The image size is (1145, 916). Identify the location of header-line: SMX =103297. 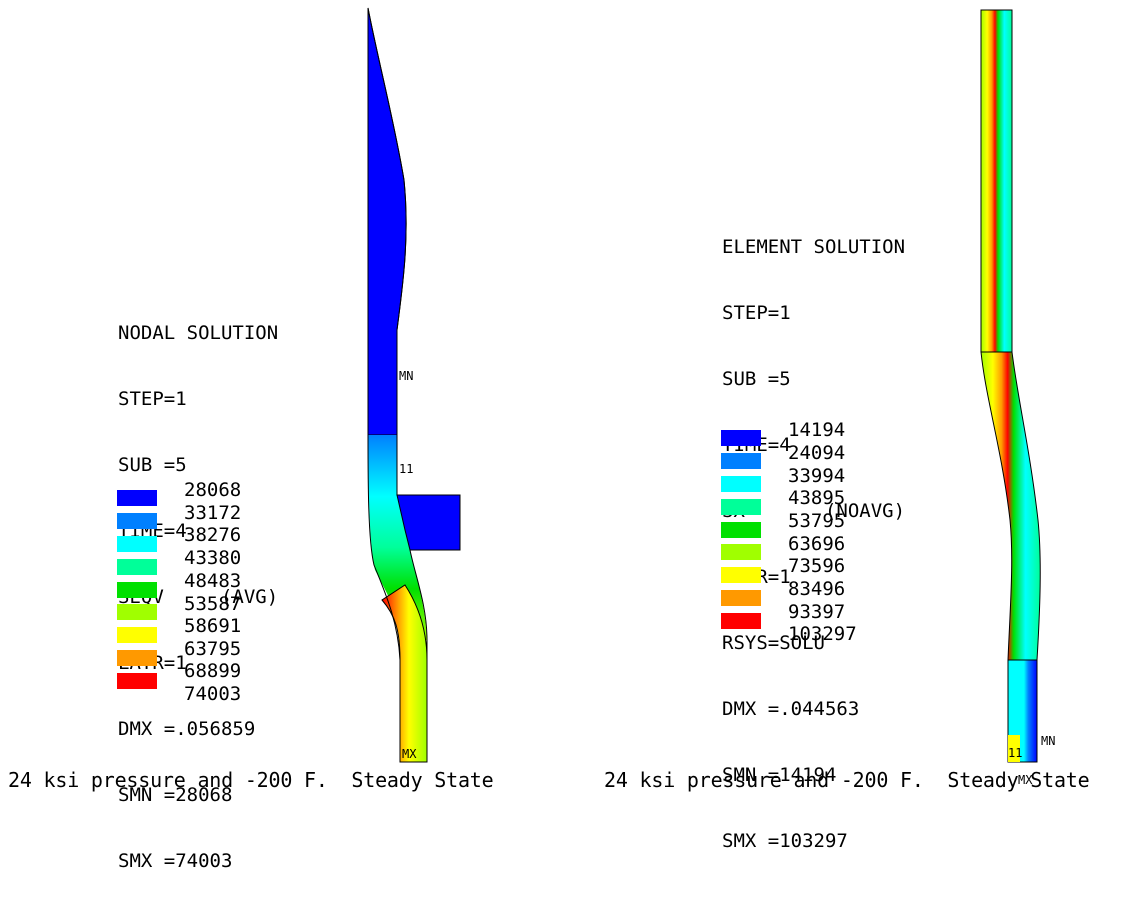
(785, 841).